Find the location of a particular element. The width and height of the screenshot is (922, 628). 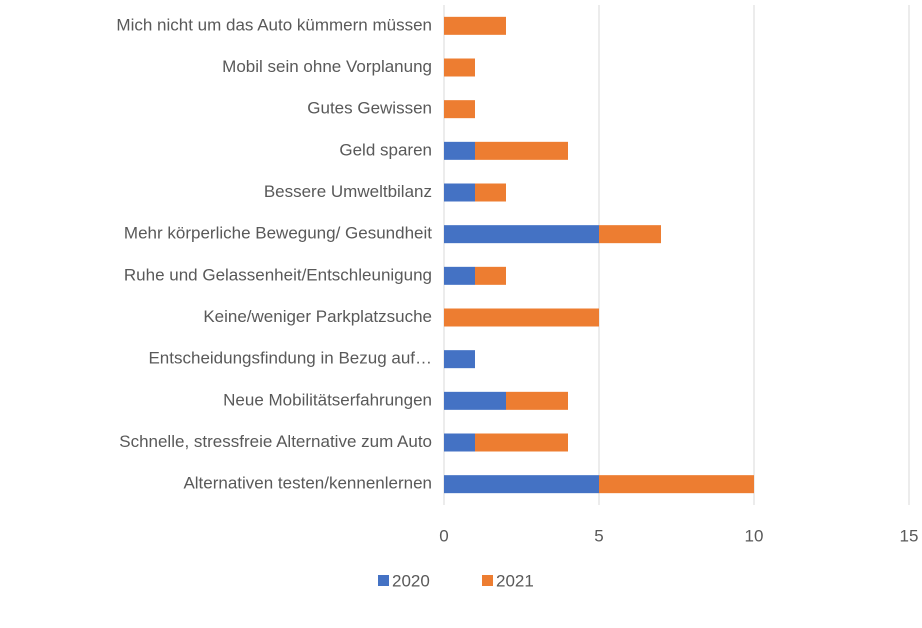

y-tick-label: Ruhe und Gelassenheit/Entschleunigung is located at coordinates (278, 274).